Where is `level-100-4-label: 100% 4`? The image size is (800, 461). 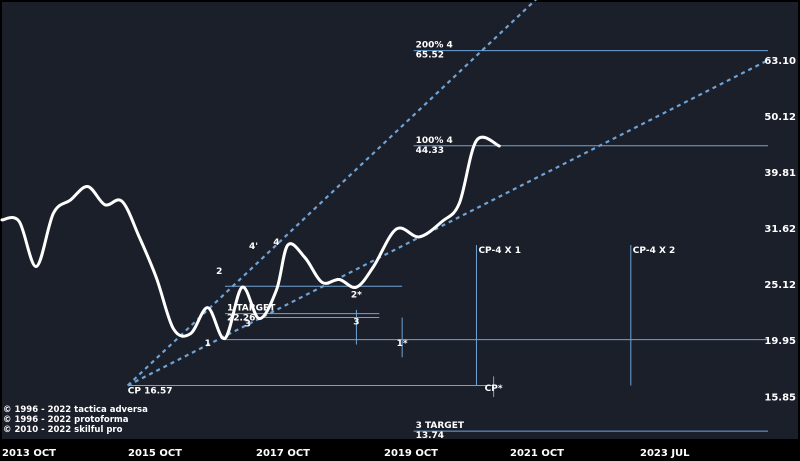
level-100-4-label: 100% 4 is located at coordinates (434, 141).